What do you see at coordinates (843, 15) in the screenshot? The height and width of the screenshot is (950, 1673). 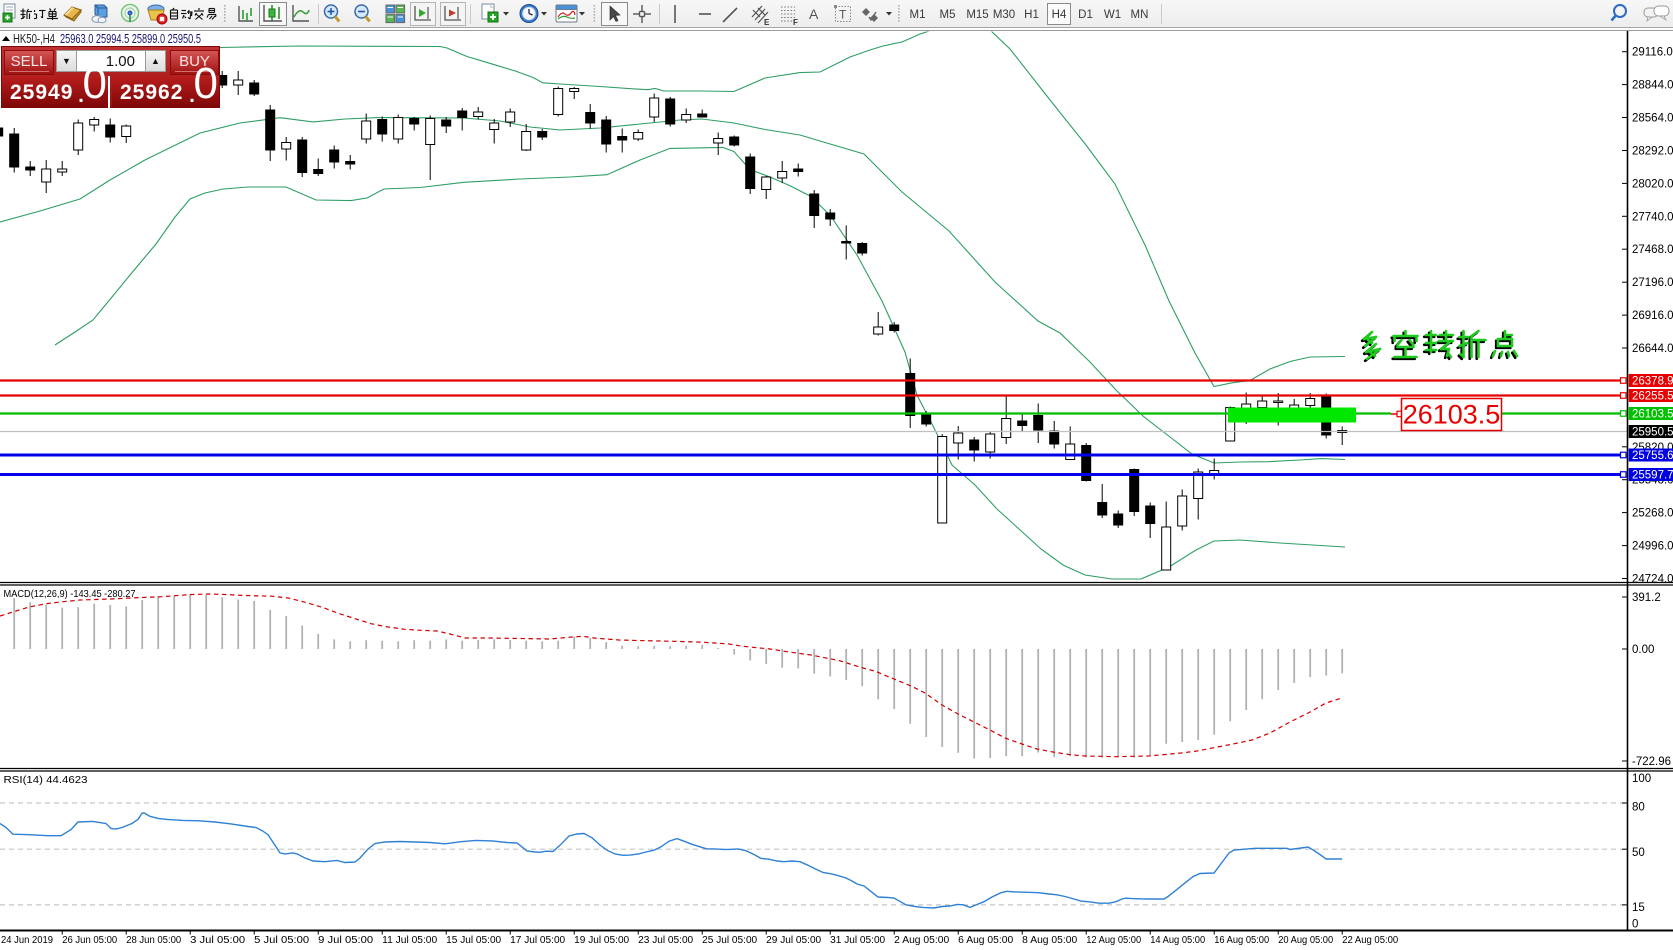 I see `svg-text: T` at bounding box center [843, 15].